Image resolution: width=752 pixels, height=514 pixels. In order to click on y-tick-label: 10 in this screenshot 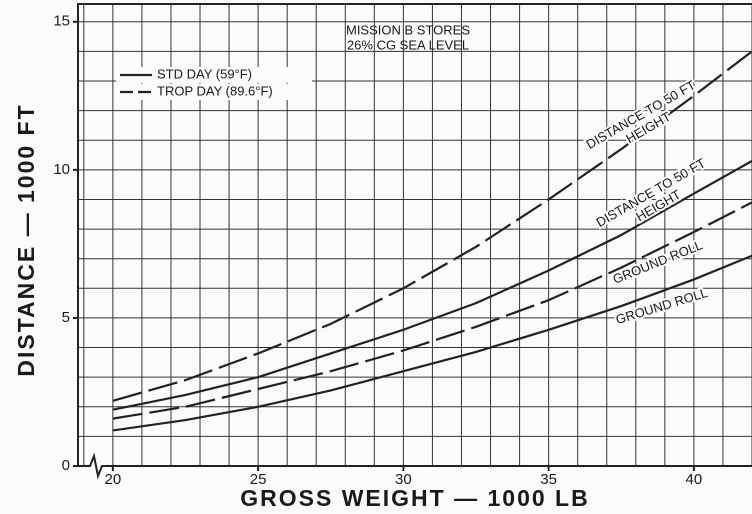, I will do `click(61, 169)`.